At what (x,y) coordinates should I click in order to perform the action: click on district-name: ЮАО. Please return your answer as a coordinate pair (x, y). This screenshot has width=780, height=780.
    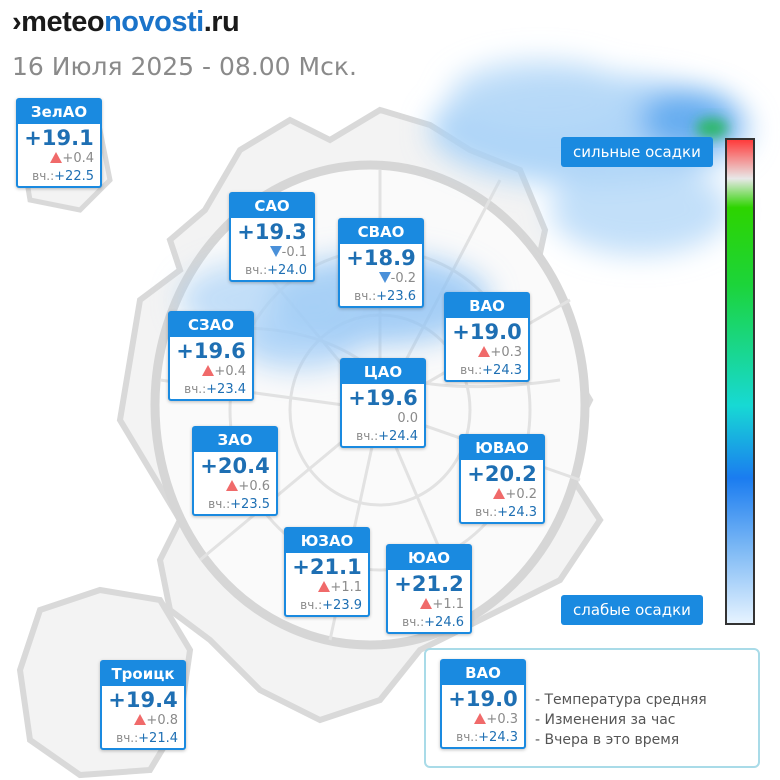
    Looking at the image, I should click on (429, 558).